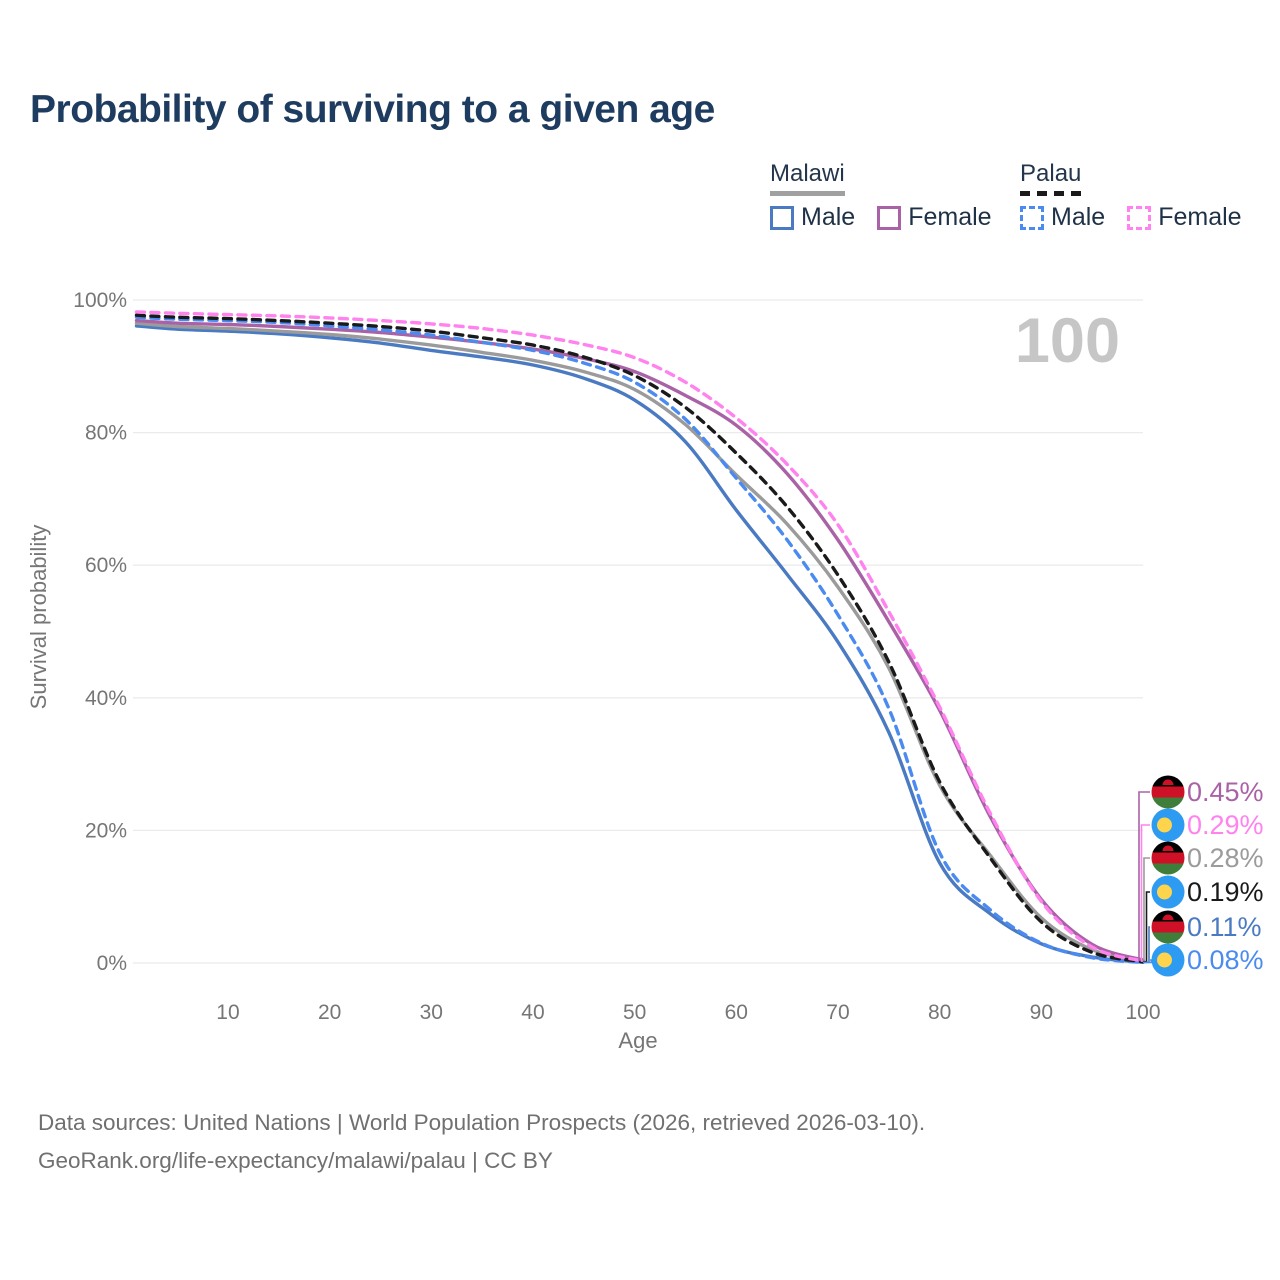  What do you see at coordinates (1041, 1012) in the screenshot?
I see `x-tick-label: 90` at bounding box center [1041, 1012].